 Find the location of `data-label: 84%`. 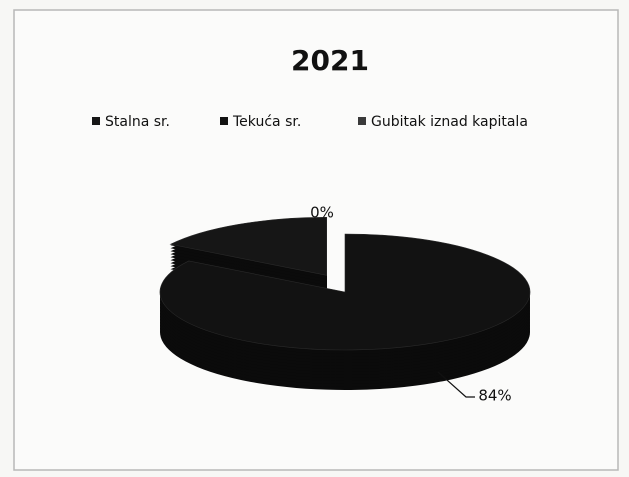

data-label: 84% is located at coordinates (494, 396).